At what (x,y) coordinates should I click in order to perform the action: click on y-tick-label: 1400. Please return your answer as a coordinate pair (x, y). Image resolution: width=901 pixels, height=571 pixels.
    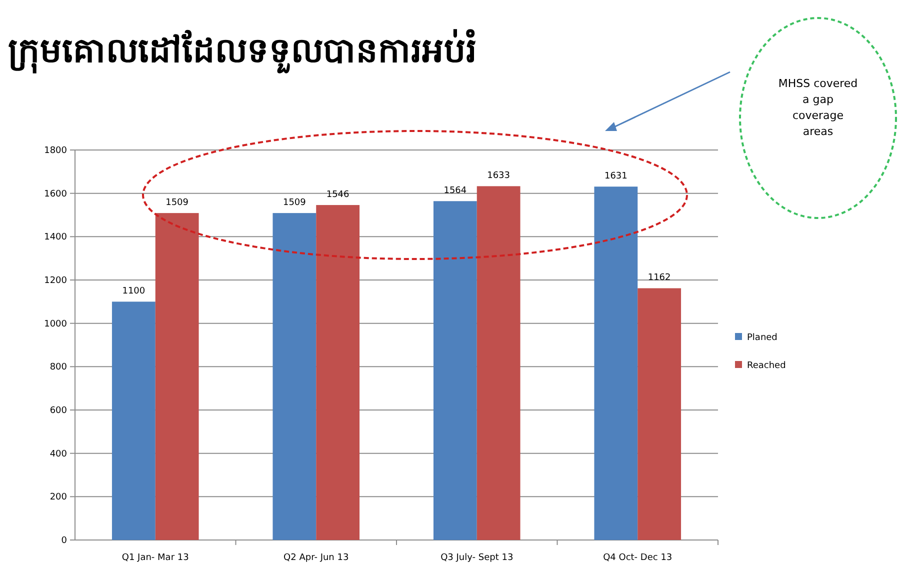
    Looking at the image, I should click on (56, 237).